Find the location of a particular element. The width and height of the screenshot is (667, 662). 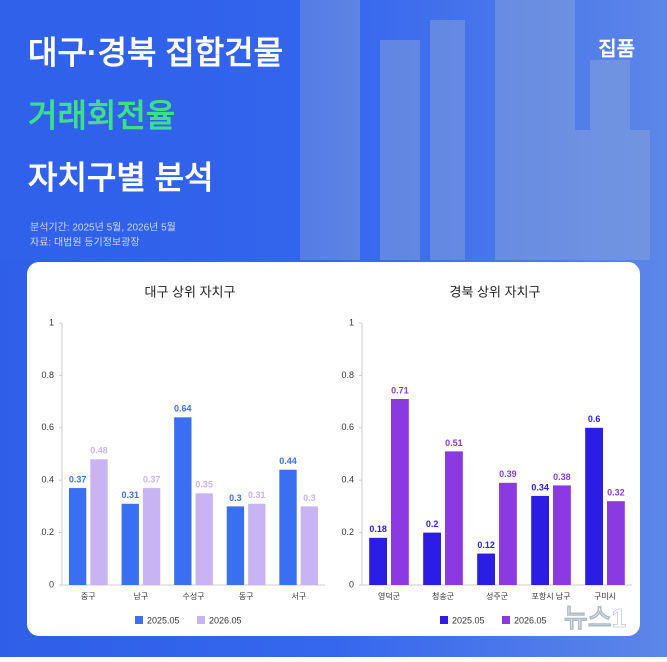

x-tick-label: 청송군 is located at coordinates (443, 596).